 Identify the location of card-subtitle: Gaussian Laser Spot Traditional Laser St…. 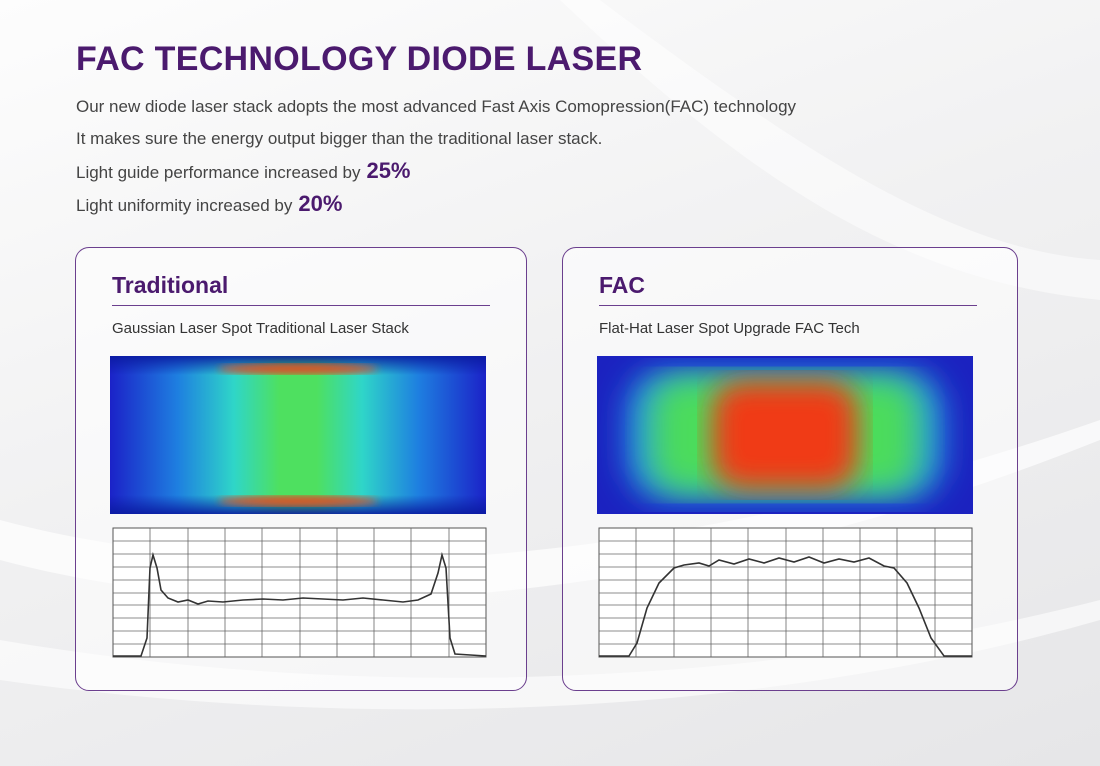
(260, 328).